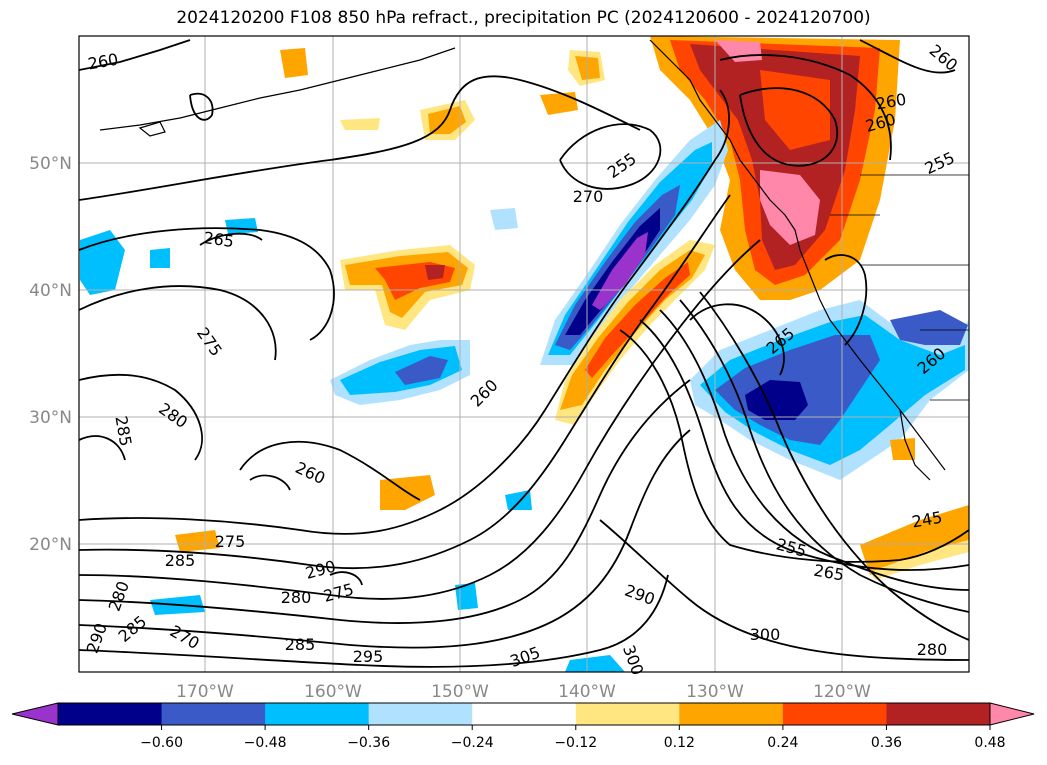 This screenshot has height=765, width=1047. Describe the element at coordinates (50, 418) in the screenshot. I see `lat-label-30n: 30°N` at that location.